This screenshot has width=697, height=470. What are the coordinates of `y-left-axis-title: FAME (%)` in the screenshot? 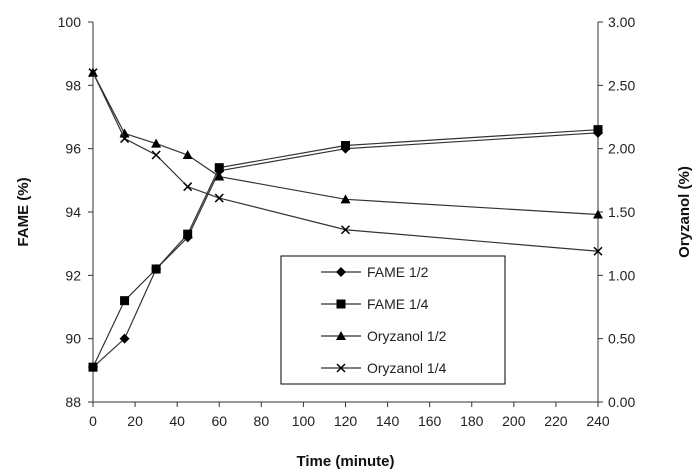 It's located at (23, 211).